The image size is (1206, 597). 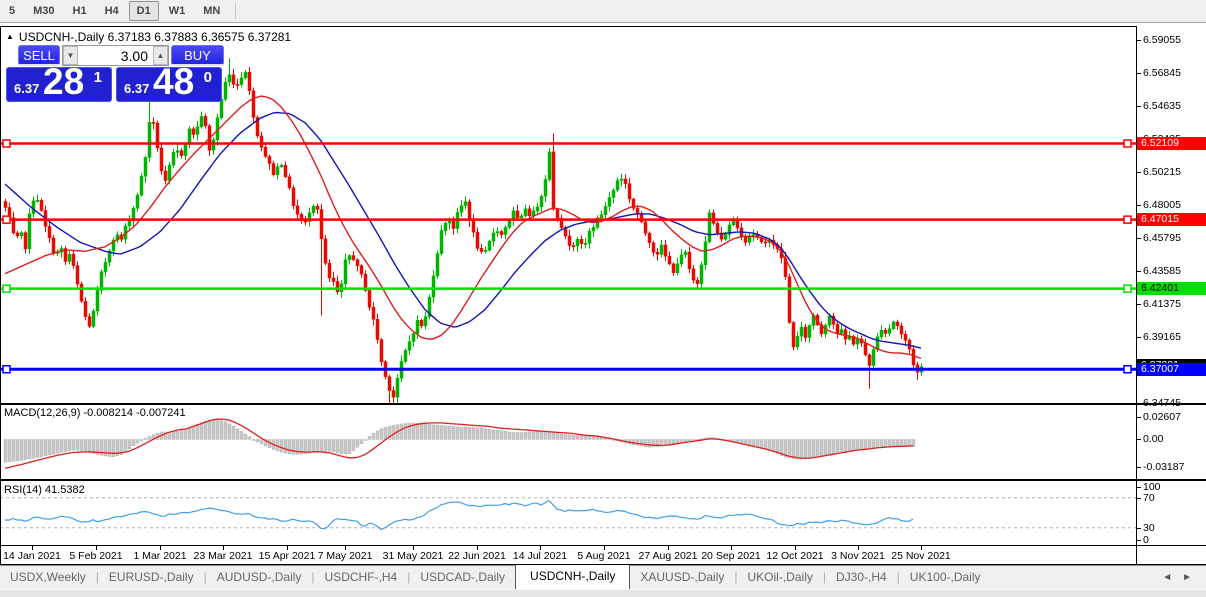 What do you see at coordinates (459, 515) in the screenshot?
I see `rsi-line` at bounding box center [459, 515].